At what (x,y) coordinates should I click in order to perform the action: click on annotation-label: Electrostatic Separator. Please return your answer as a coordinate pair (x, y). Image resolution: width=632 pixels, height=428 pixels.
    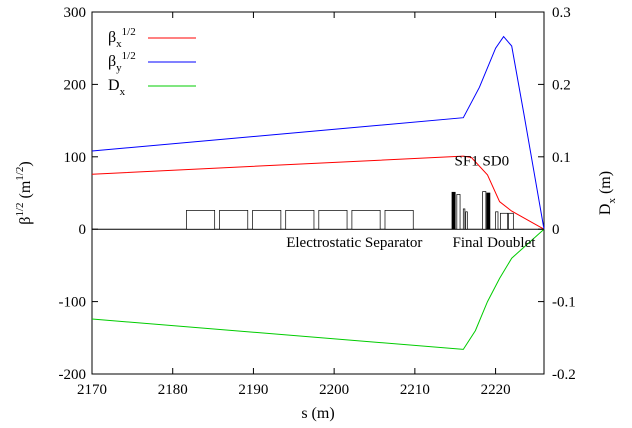
    Looking at the image, I should click on (354, 243).